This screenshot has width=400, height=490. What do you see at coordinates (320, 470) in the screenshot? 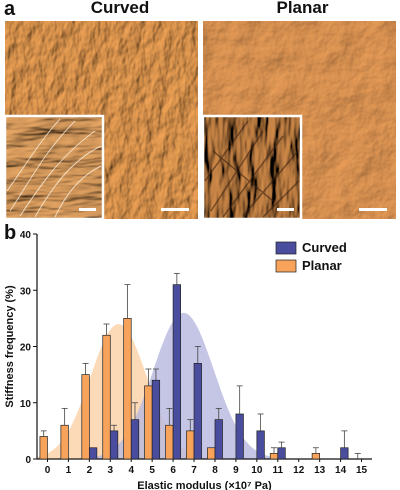
I see `x-tick-label: 13` at bounding box center [320, 470].